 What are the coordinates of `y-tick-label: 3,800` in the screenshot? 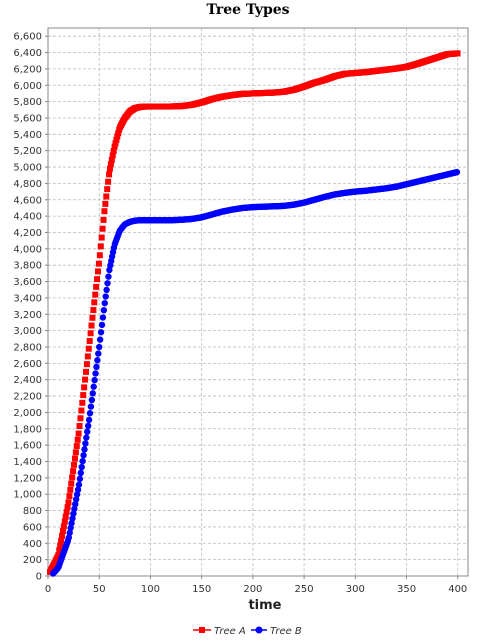 It's located at (27, 266).